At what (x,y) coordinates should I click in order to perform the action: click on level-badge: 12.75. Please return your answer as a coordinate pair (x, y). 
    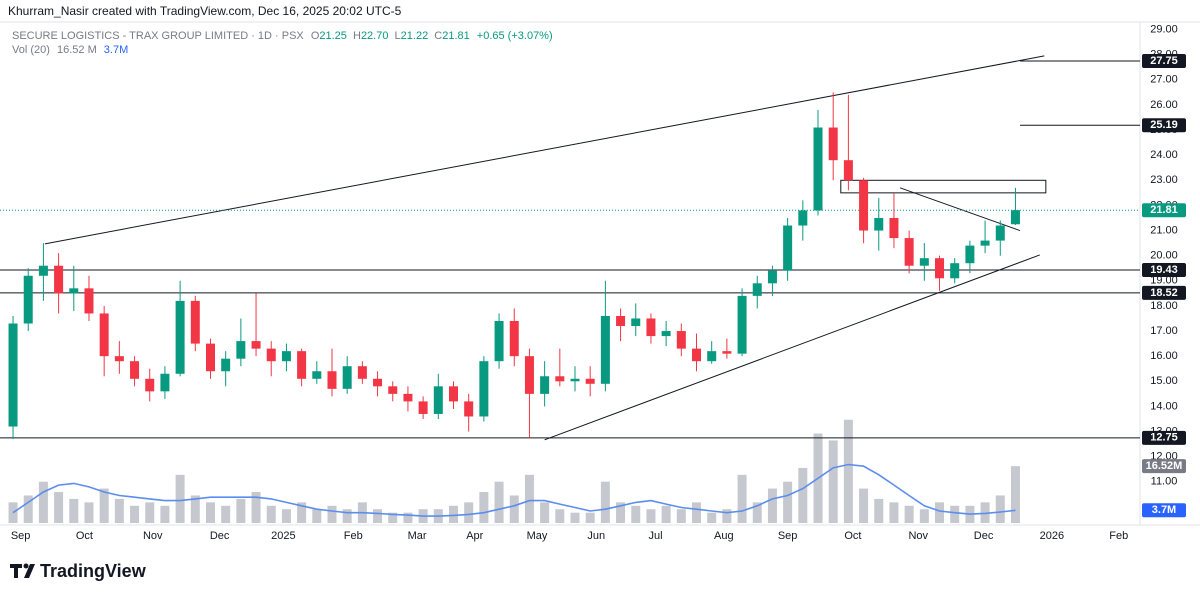
    Looking at the image, I should click on (1164, 438).